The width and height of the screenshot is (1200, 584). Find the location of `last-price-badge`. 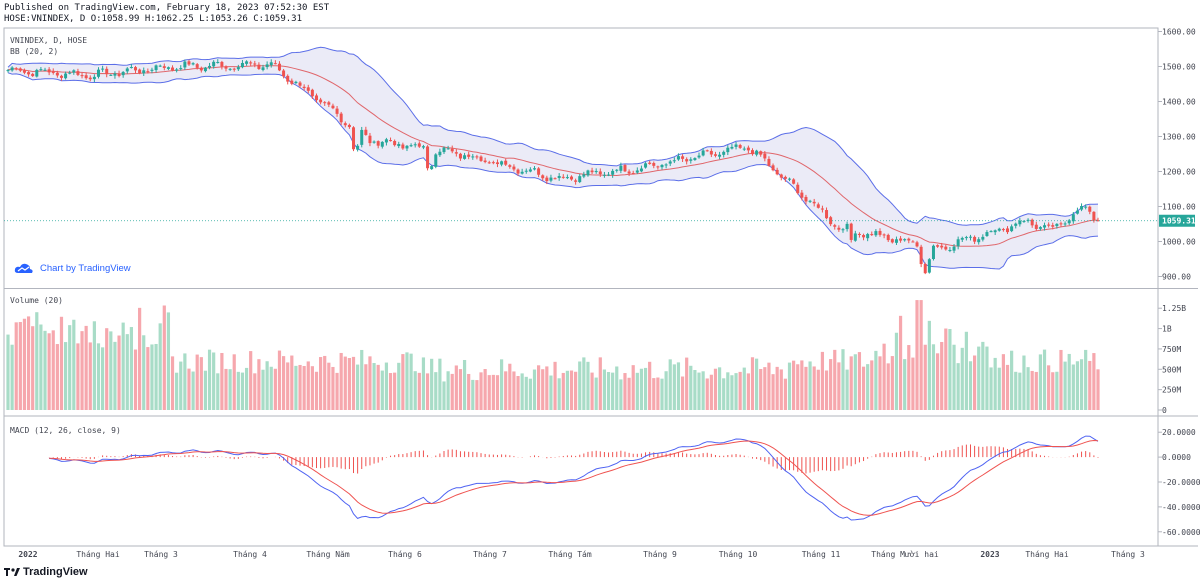

last-price-badge is located at coordinates (1177, 220).